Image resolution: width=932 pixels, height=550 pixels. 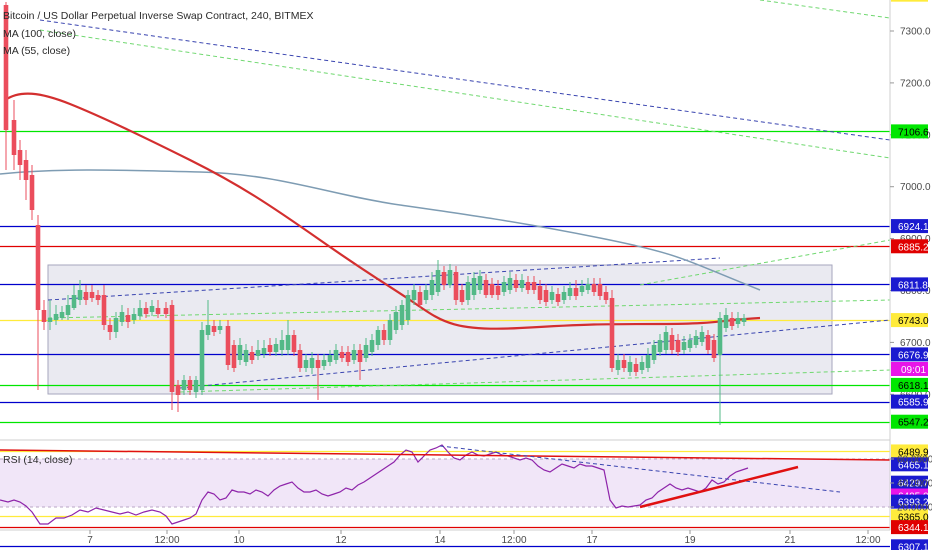 I want to click on price-level-tag: 6924.1, so click(x=910, y=226).